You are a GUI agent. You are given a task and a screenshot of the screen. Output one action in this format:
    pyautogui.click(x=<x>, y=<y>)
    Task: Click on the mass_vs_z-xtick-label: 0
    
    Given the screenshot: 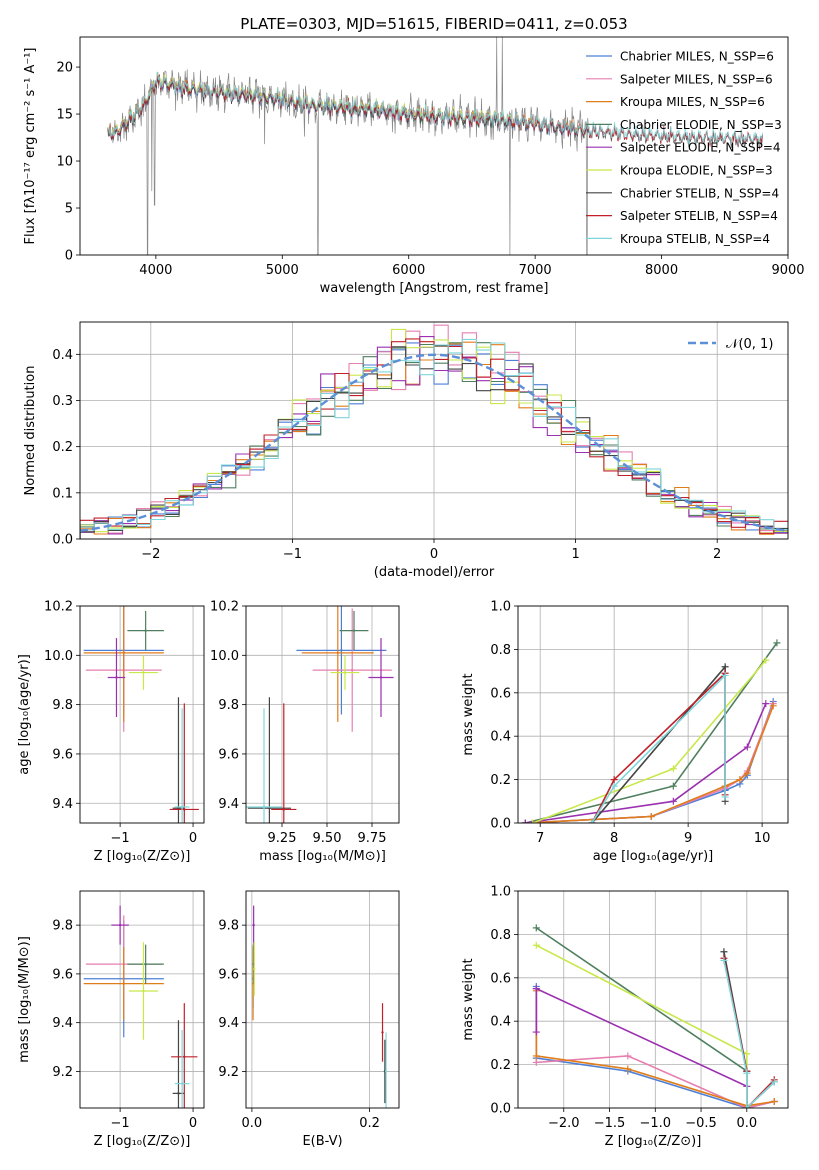 What is the action you would take?
    pyautogui.click(x=193, y=1123)
    